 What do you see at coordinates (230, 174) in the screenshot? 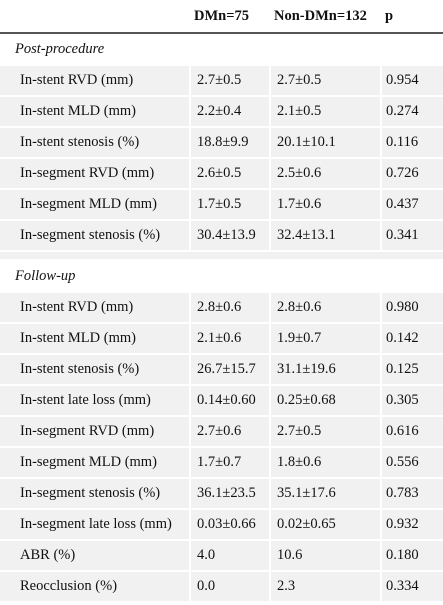
I see `dm-value: 2.6±0.5` at bounding box center [230, 174].